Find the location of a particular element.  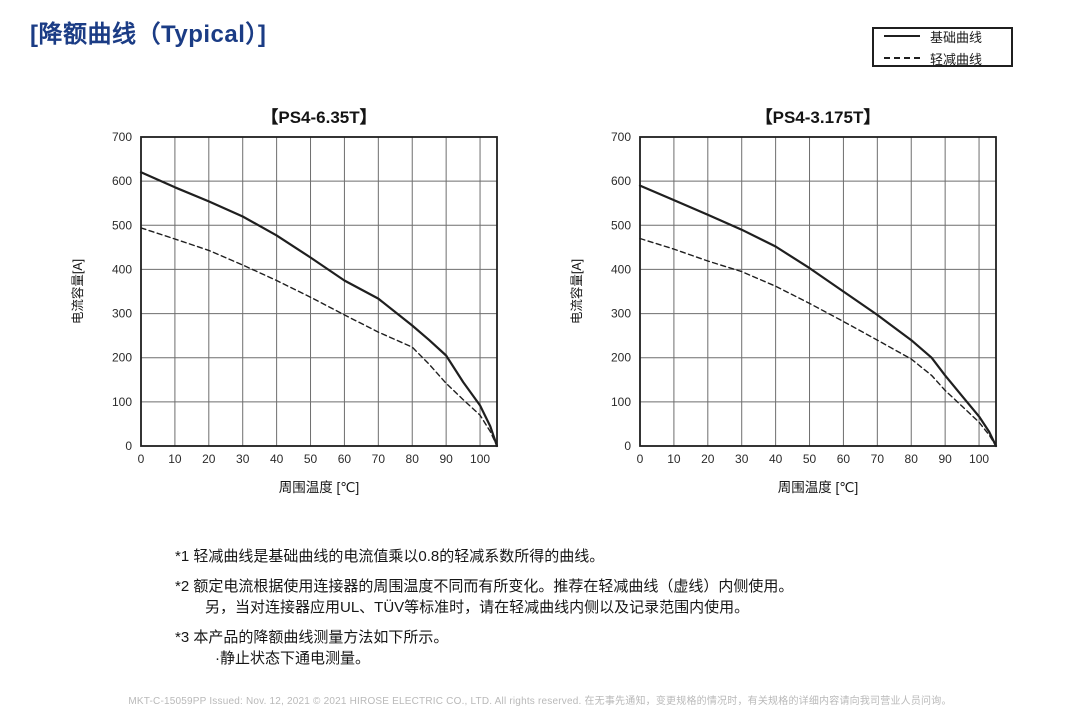

solid-line-swatch is located at coordinates (902, 36).